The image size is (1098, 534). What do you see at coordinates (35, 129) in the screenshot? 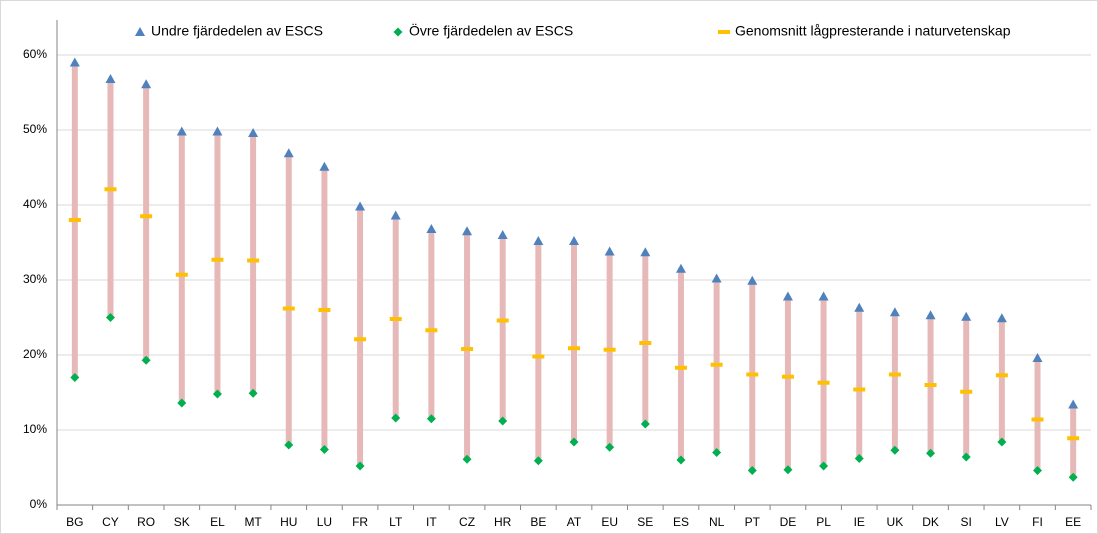
I see `y-tick-label: 50%` at bounding box center [35, 129].